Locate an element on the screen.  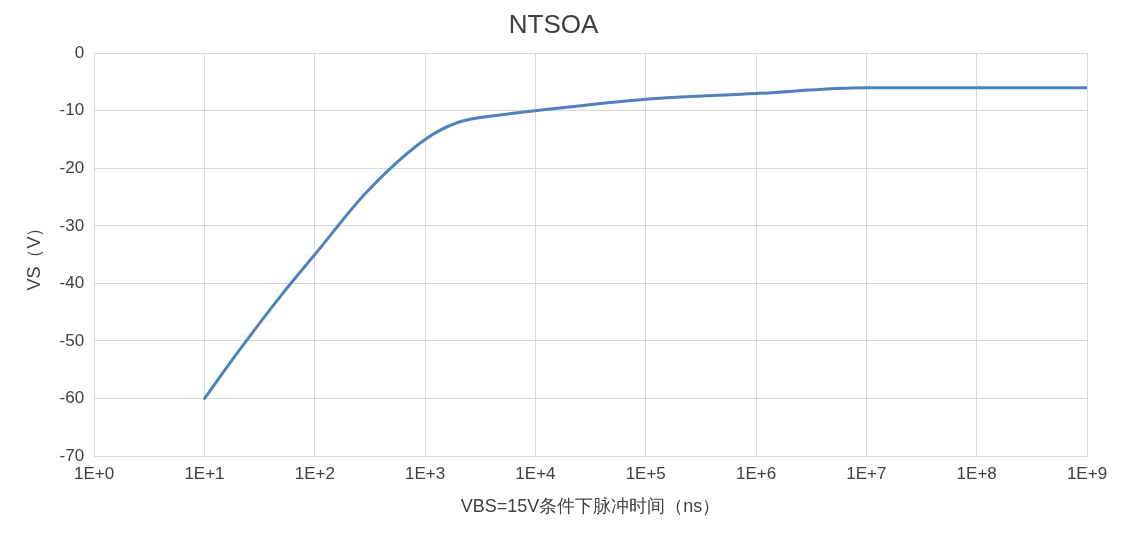
x-tick-label: 1E+7 is located at coordinates (866, 473).